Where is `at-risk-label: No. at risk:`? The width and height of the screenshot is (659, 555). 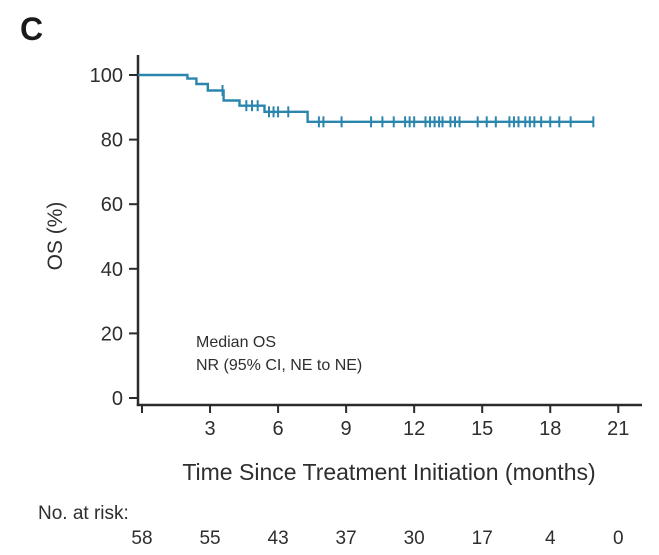 at-risk-label: No. at risk: is located at coordinates (83, 513).